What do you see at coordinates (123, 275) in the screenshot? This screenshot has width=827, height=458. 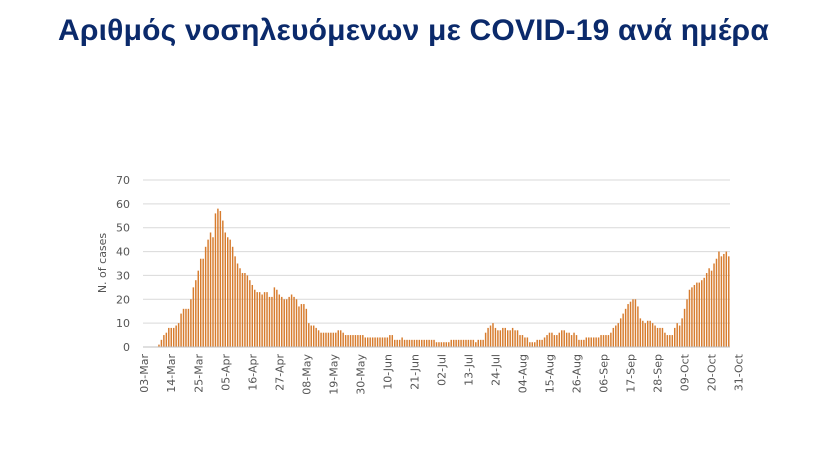 I see `y-tick-label: 30` at bounding box center [123, 275].